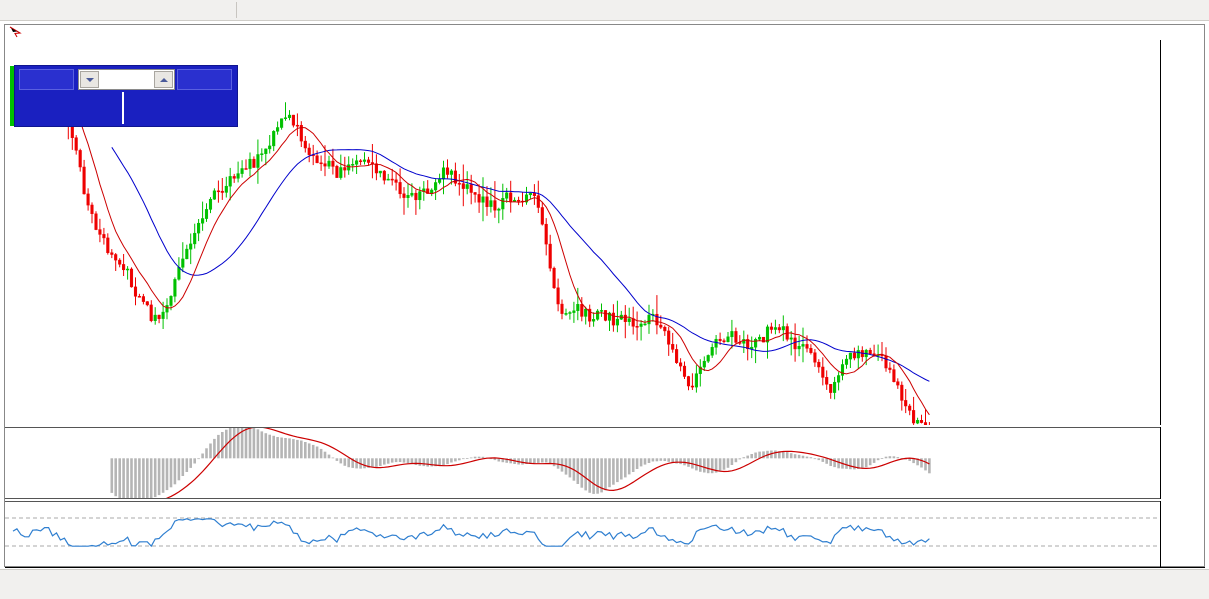 Image resolution: width=1209 pixels, height=599 pixels. Describe the element at coordinates (71, 108) in the screenshot. I see `sell-price-quote` at that location.